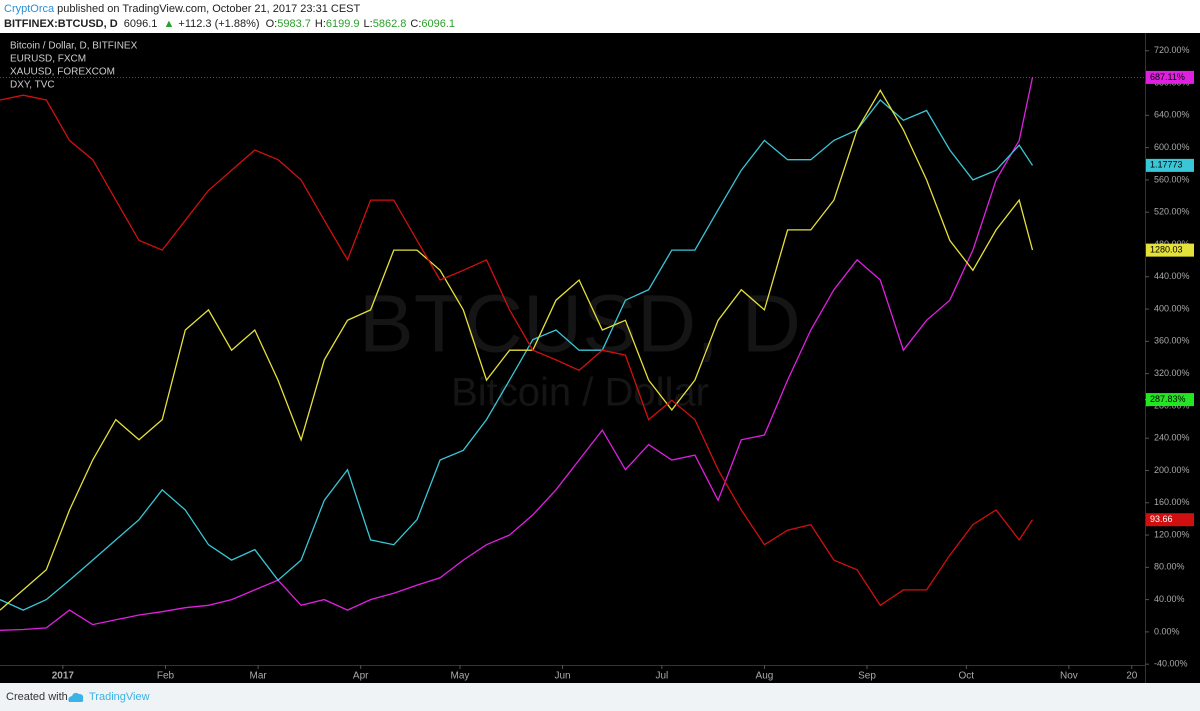 Image resolution: width=1200 pixels, height=711 pixels. Describe the element at coordinates (1172, 276) in the screenshot. I see `y-tick-label: 440.00%` at that location.